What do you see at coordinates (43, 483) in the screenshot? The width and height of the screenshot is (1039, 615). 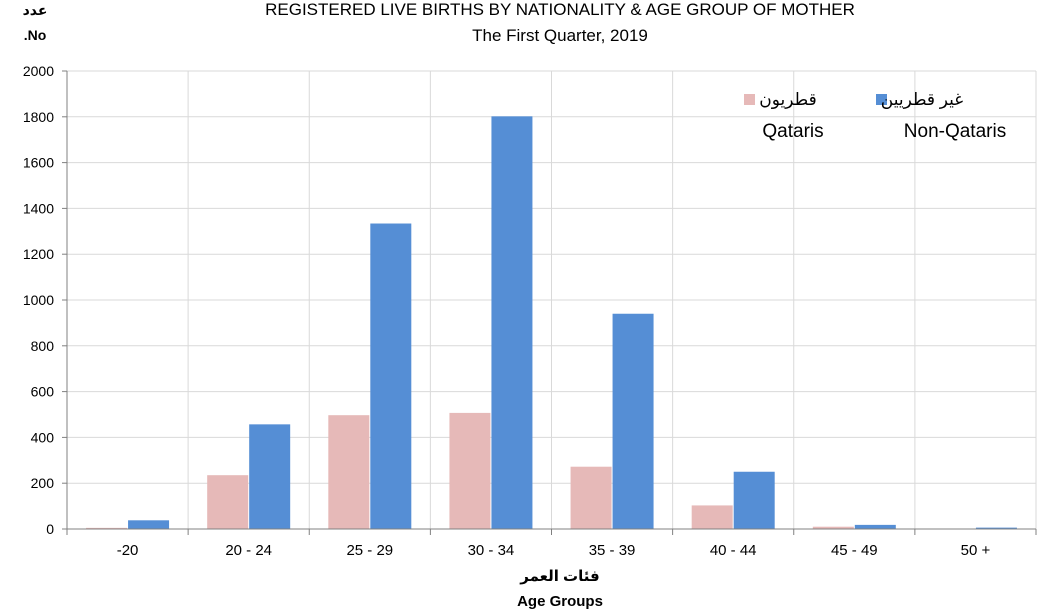 I see `y-tick-label: 200` at bounding box center [43, 483].